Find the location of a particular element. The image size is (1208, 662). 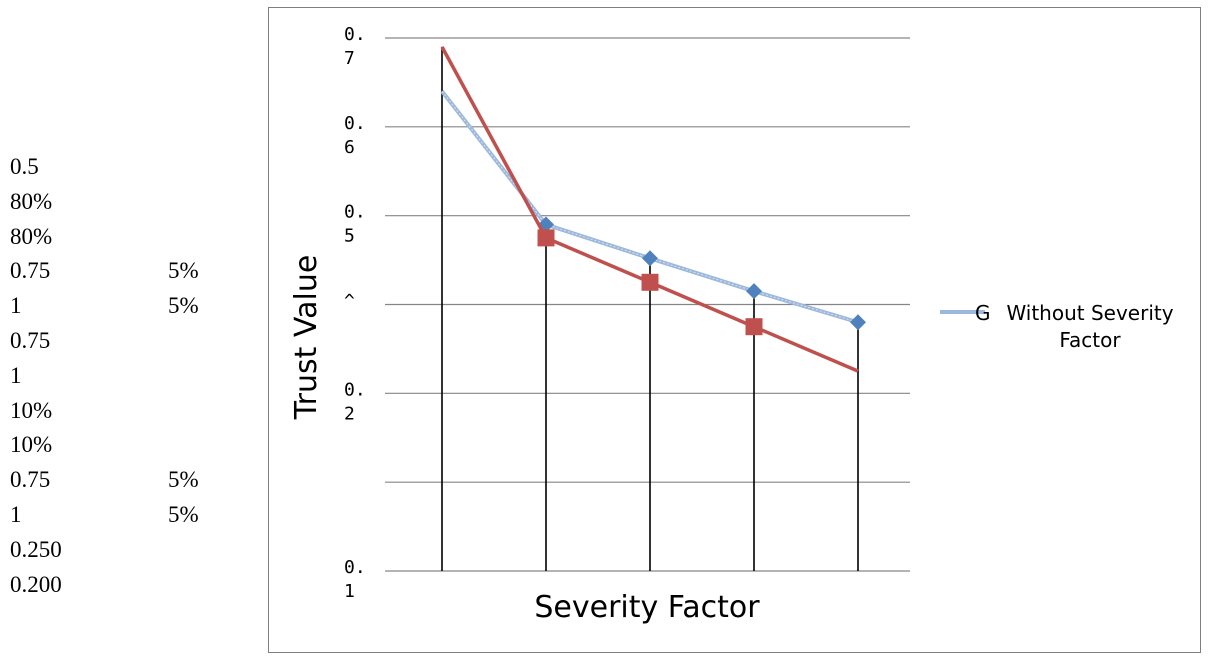

y-tick-label: 0. 6 is located at coordinates (355, 135).